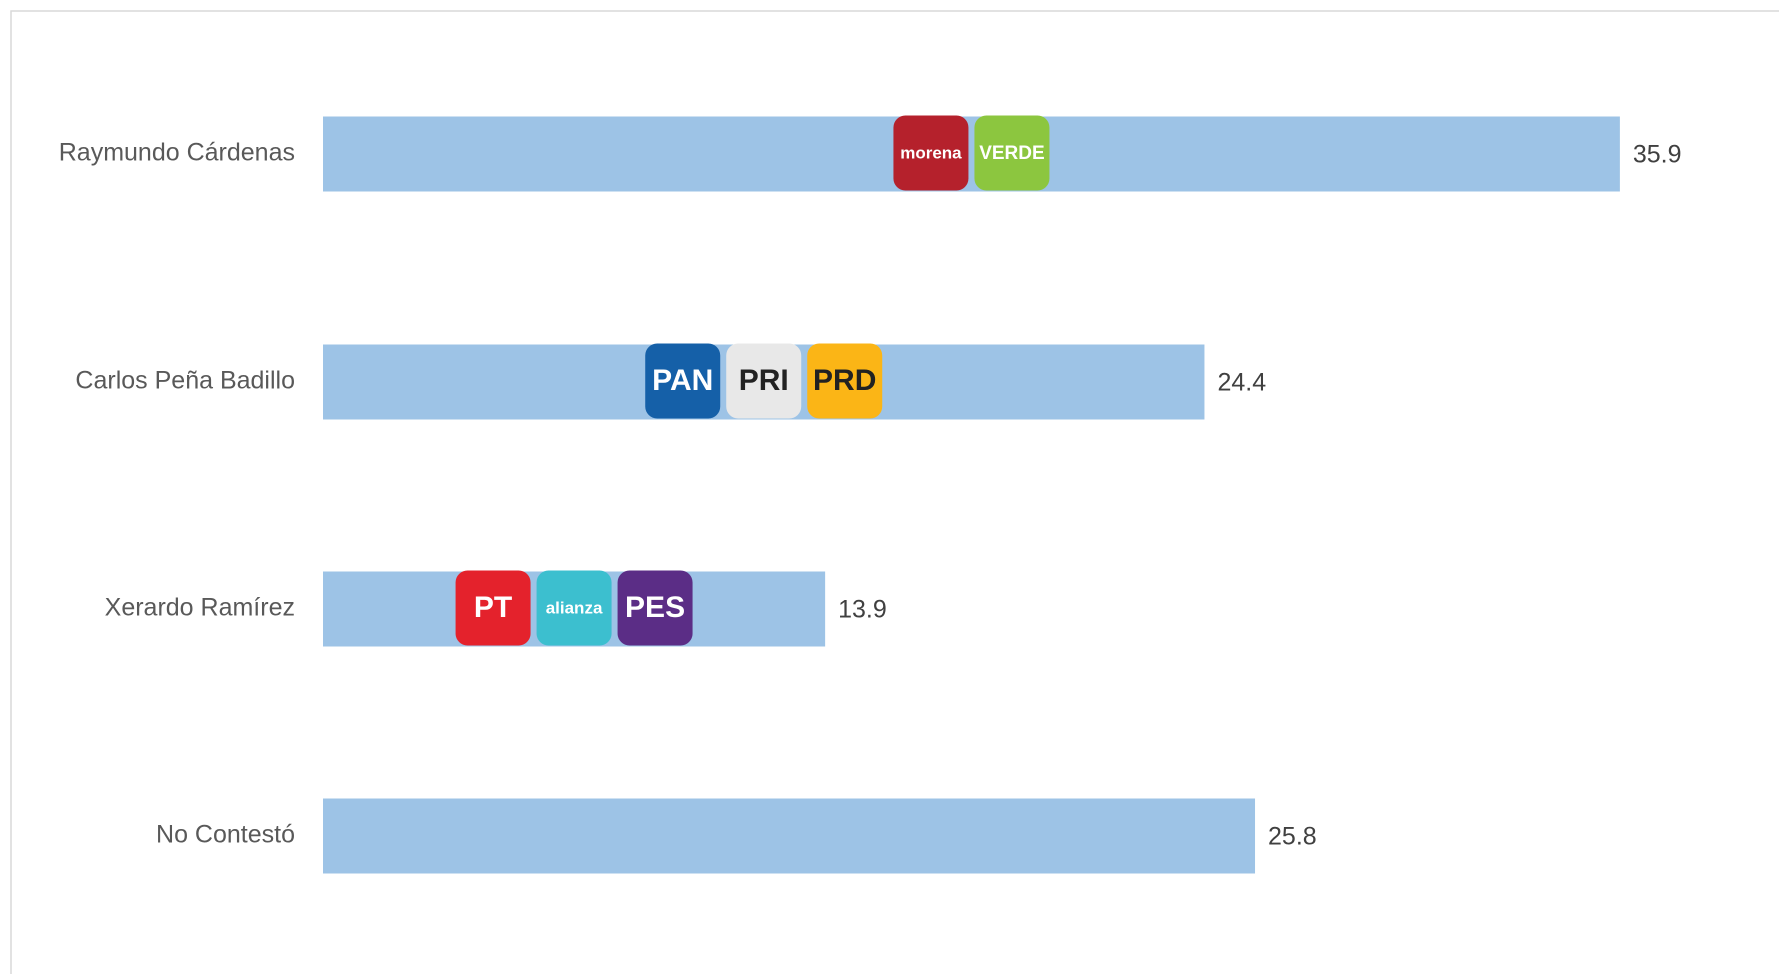 The width and height of the screenshot is (1779, 974). Describe the element at coordinates (225, 835) in the screenshot. I see `category-label: No Contestó` at that location.